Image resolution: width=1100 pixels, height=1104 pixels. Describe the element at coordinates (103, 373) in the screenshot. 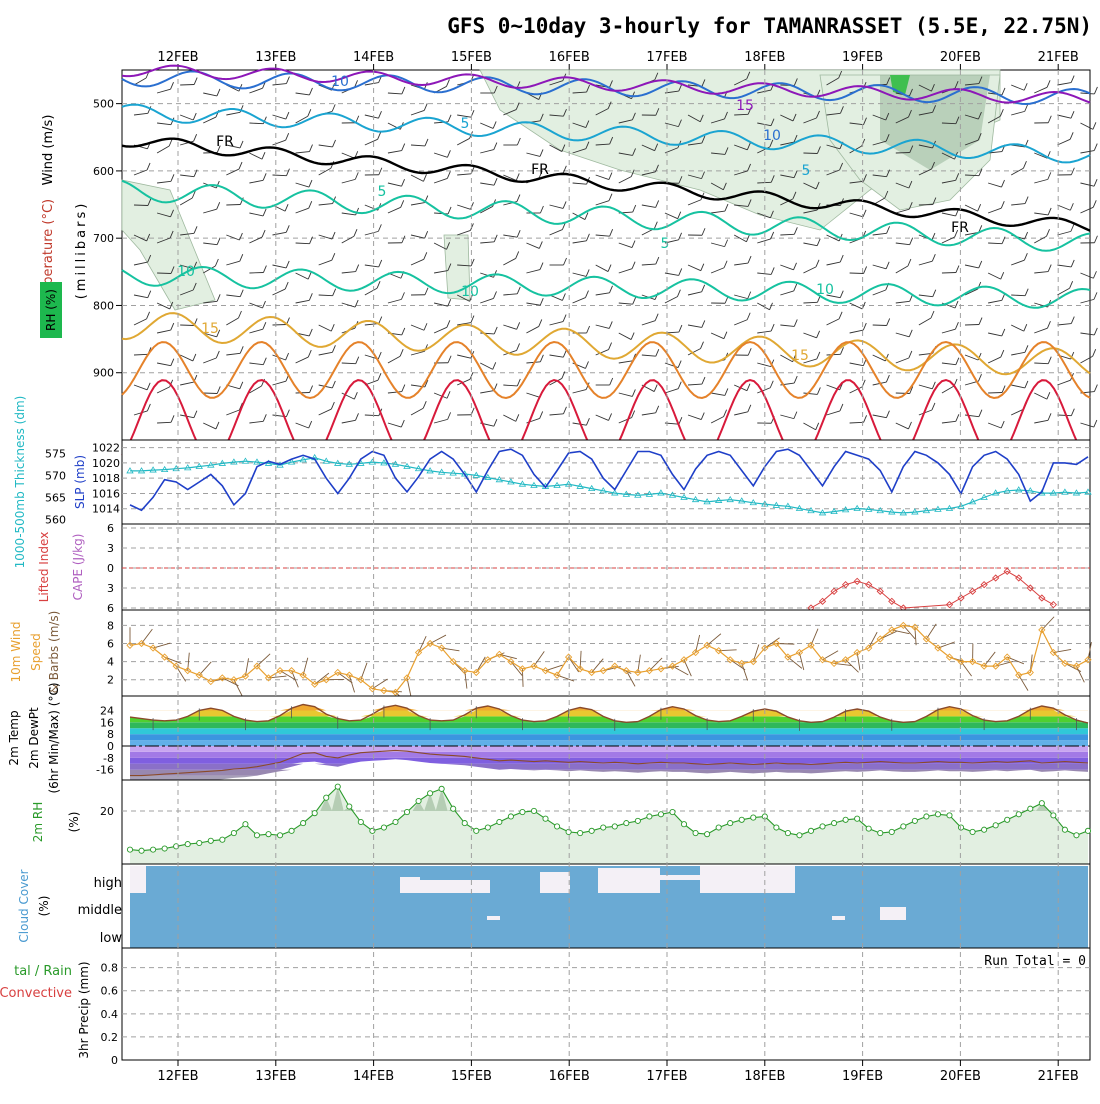

I see `y-tick-label: 900` at that location.